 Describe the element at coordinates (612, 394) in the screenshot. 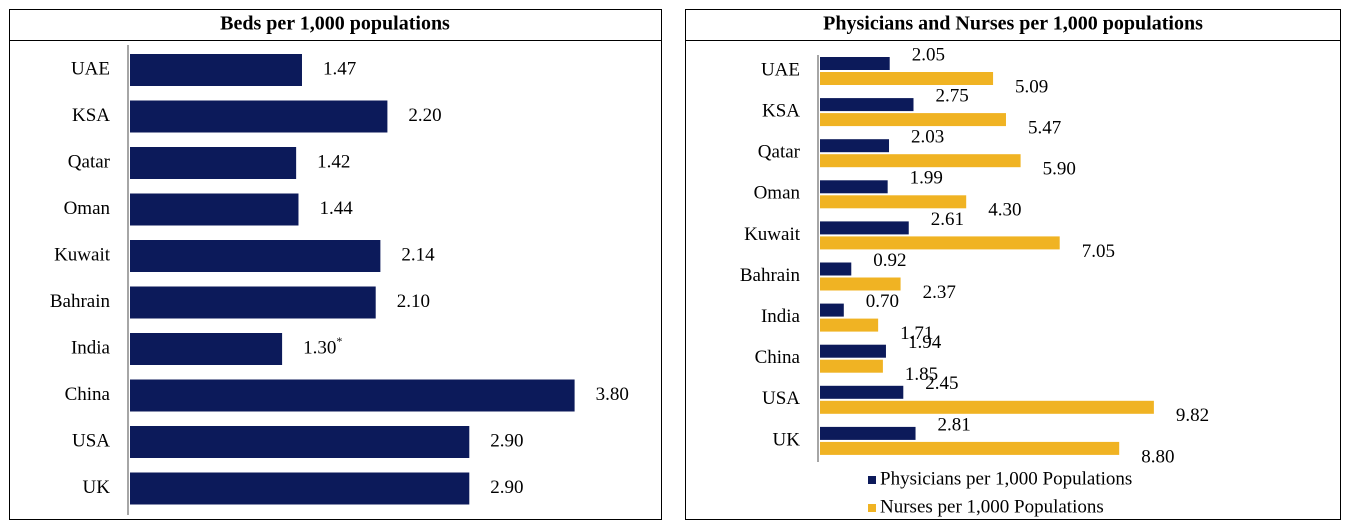

I see `data-label: 3.80` at that location.